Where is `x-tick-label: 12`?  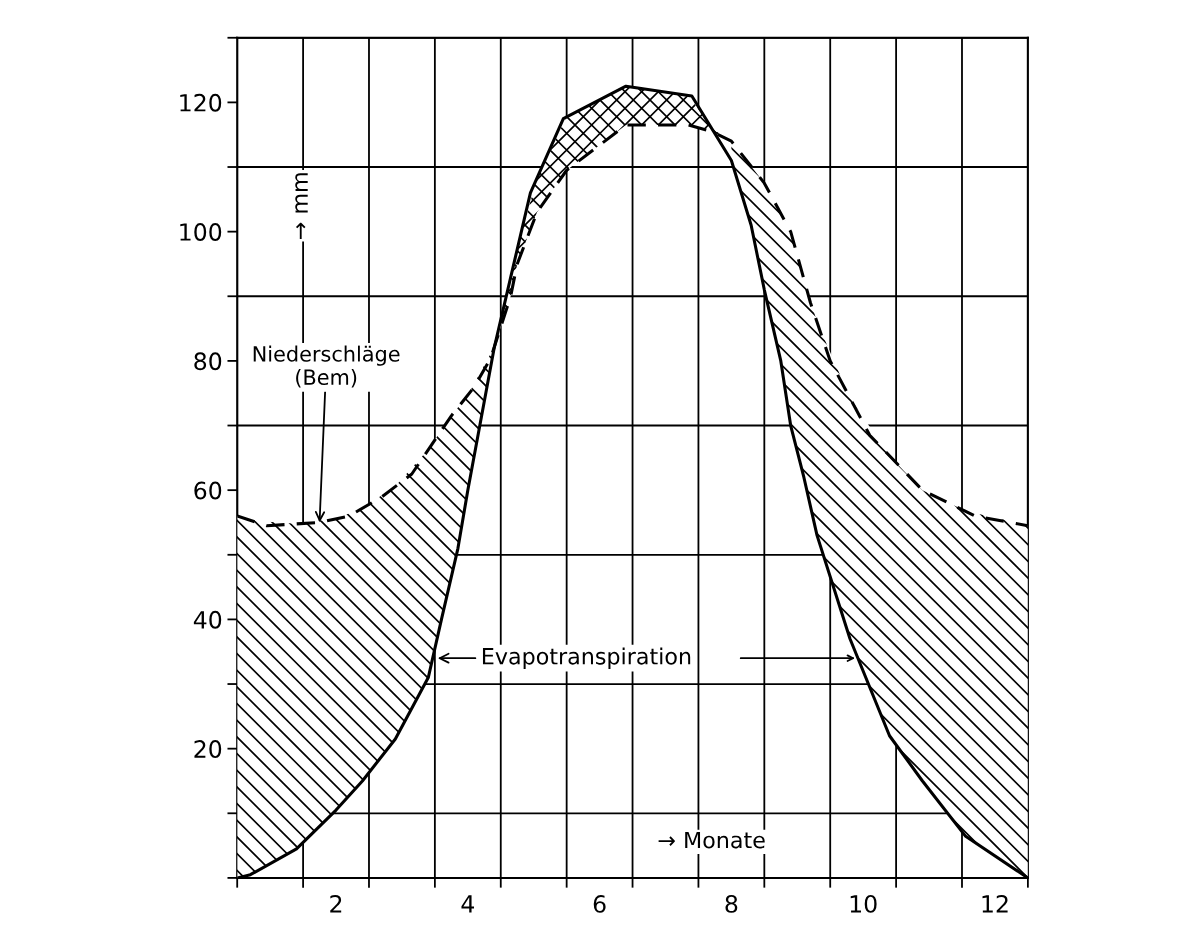 x-tick-label: 12 is located at coordinates (995, 904).